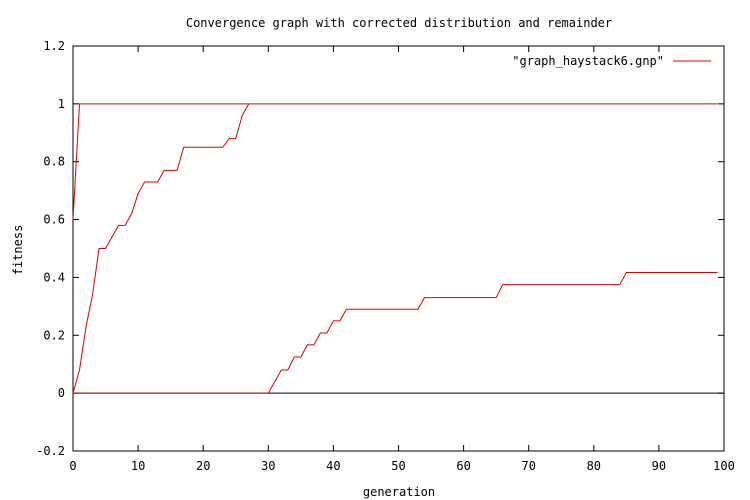  I want to click on x-tick-label: 60, so click(463, 466).